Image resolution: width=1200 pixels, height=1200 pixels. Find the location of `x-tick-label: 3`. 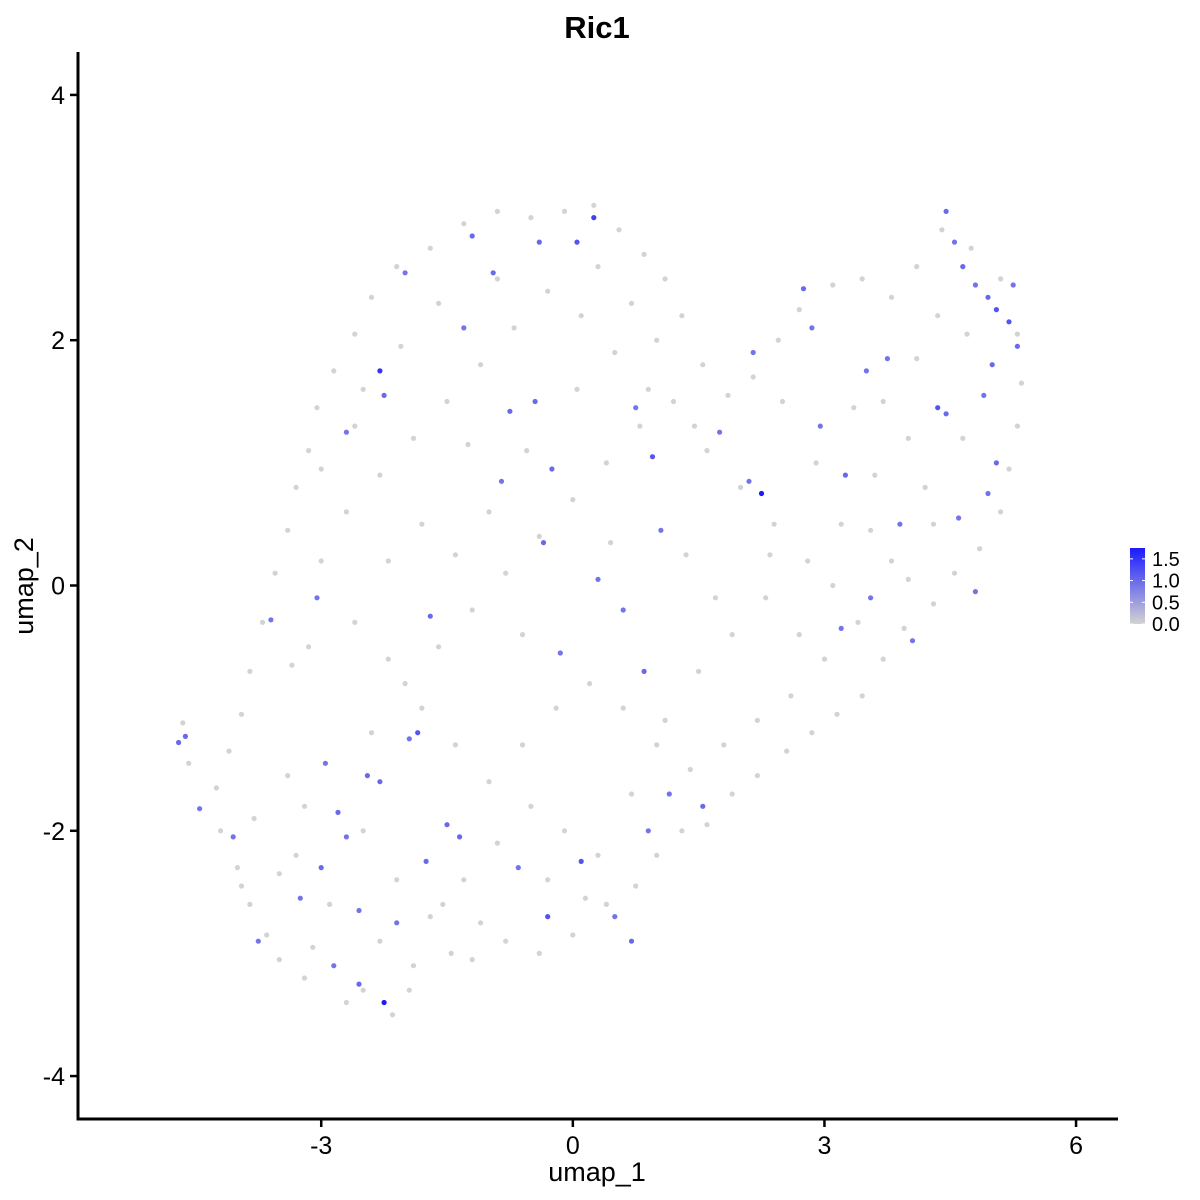

x-tick-label: 3 is located at coordinates (824, 1146).